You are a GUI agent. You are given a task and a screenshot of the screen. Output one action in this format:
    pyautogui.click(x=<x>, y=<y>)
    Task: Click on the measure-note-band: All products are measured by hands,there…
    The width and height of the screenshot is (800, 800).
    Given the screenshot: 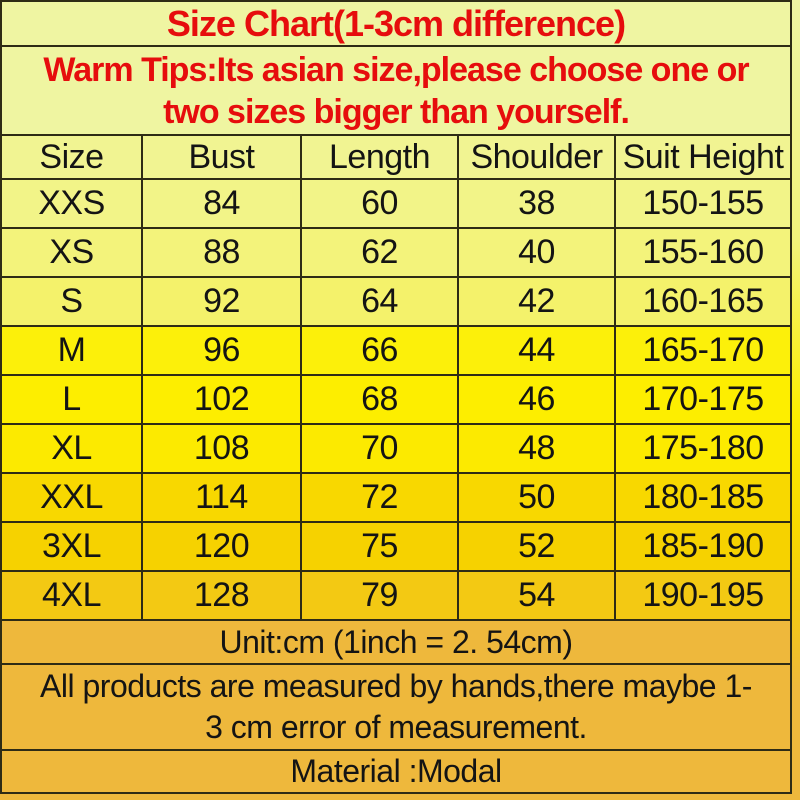 What is the action you would take?
    pyautogui.click(x=396, y=708)
    